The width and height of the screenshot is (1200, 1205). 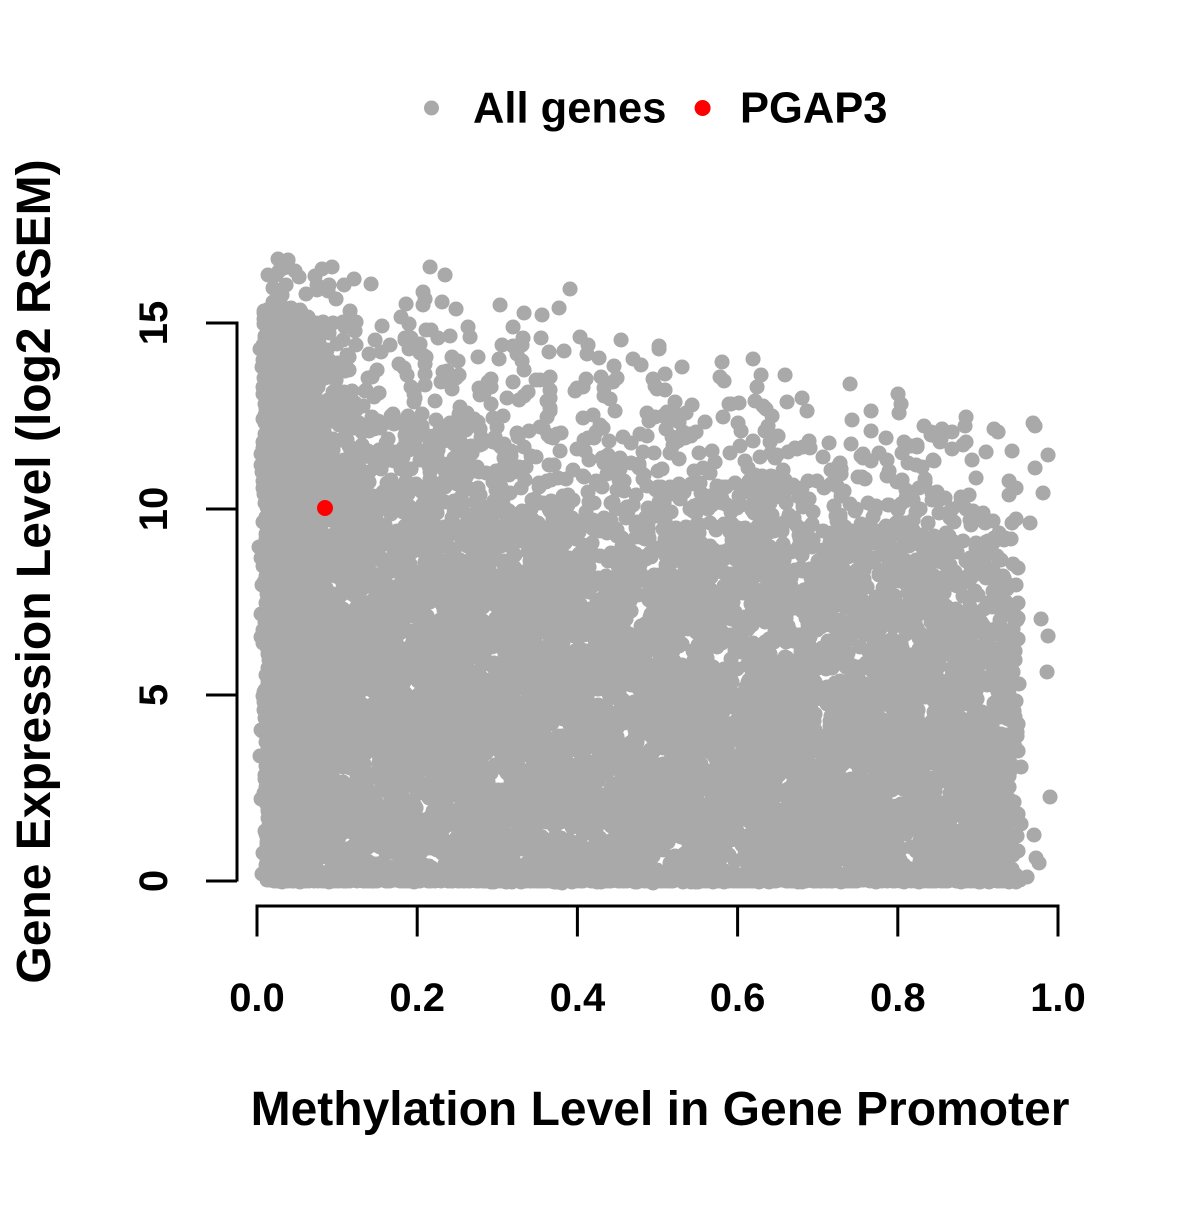 What do you see at coordinates (417, 998) in the screenshot?
I see `svg-text: 0.2` at bounding box center [417, 998].